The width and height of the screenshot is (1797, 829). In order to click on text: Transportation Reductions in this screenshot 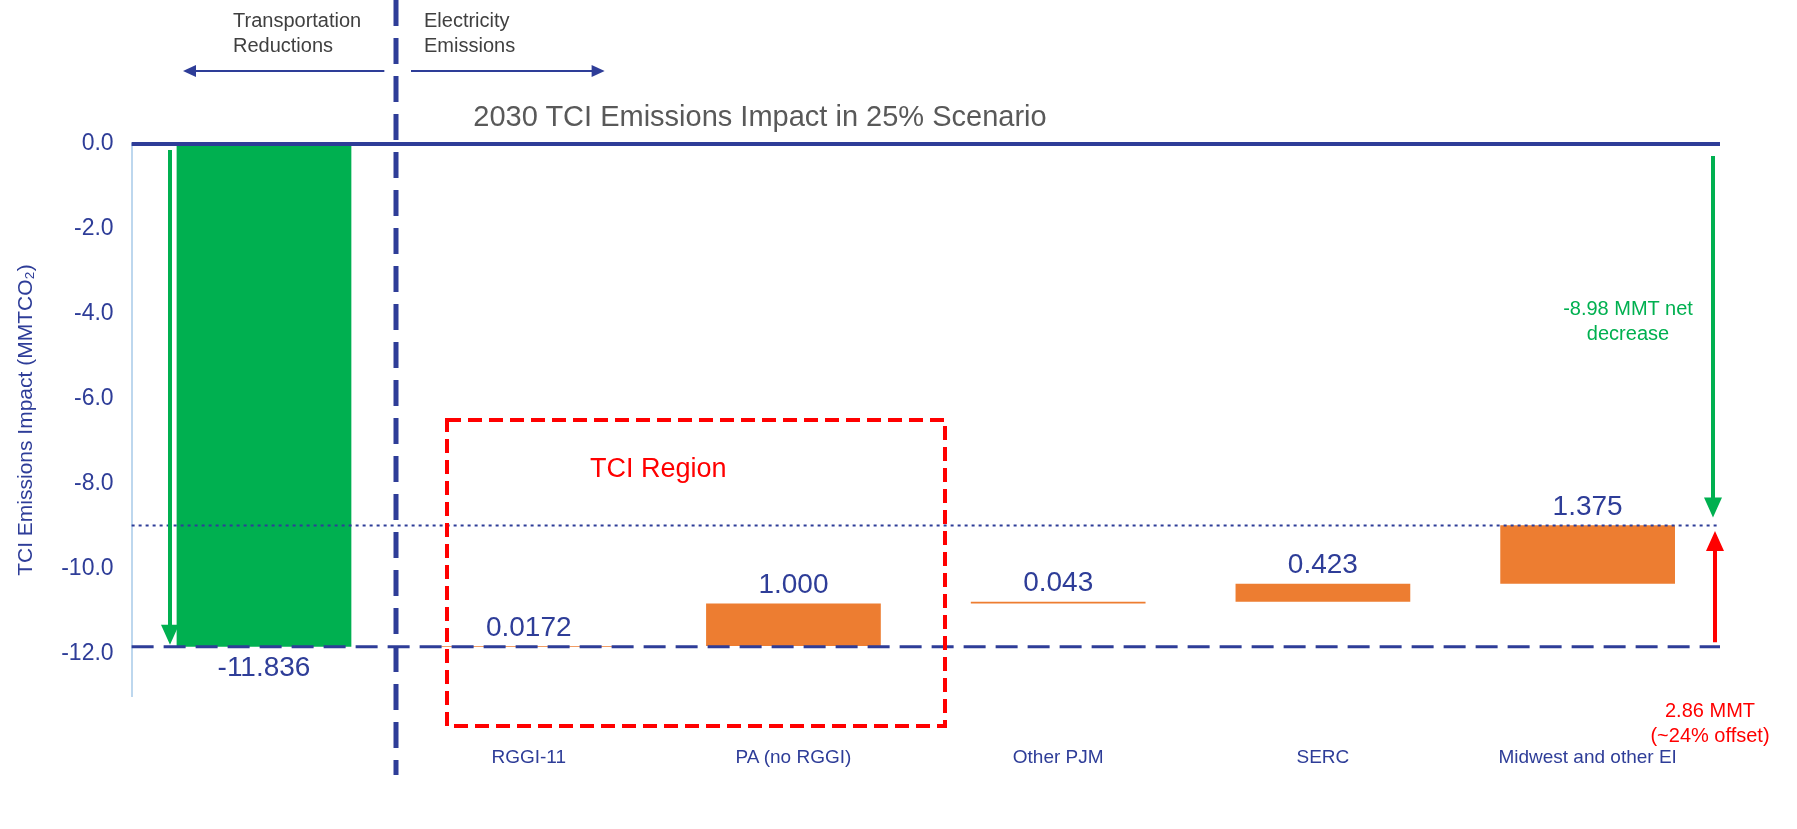, I will do `click(298, 33)`.